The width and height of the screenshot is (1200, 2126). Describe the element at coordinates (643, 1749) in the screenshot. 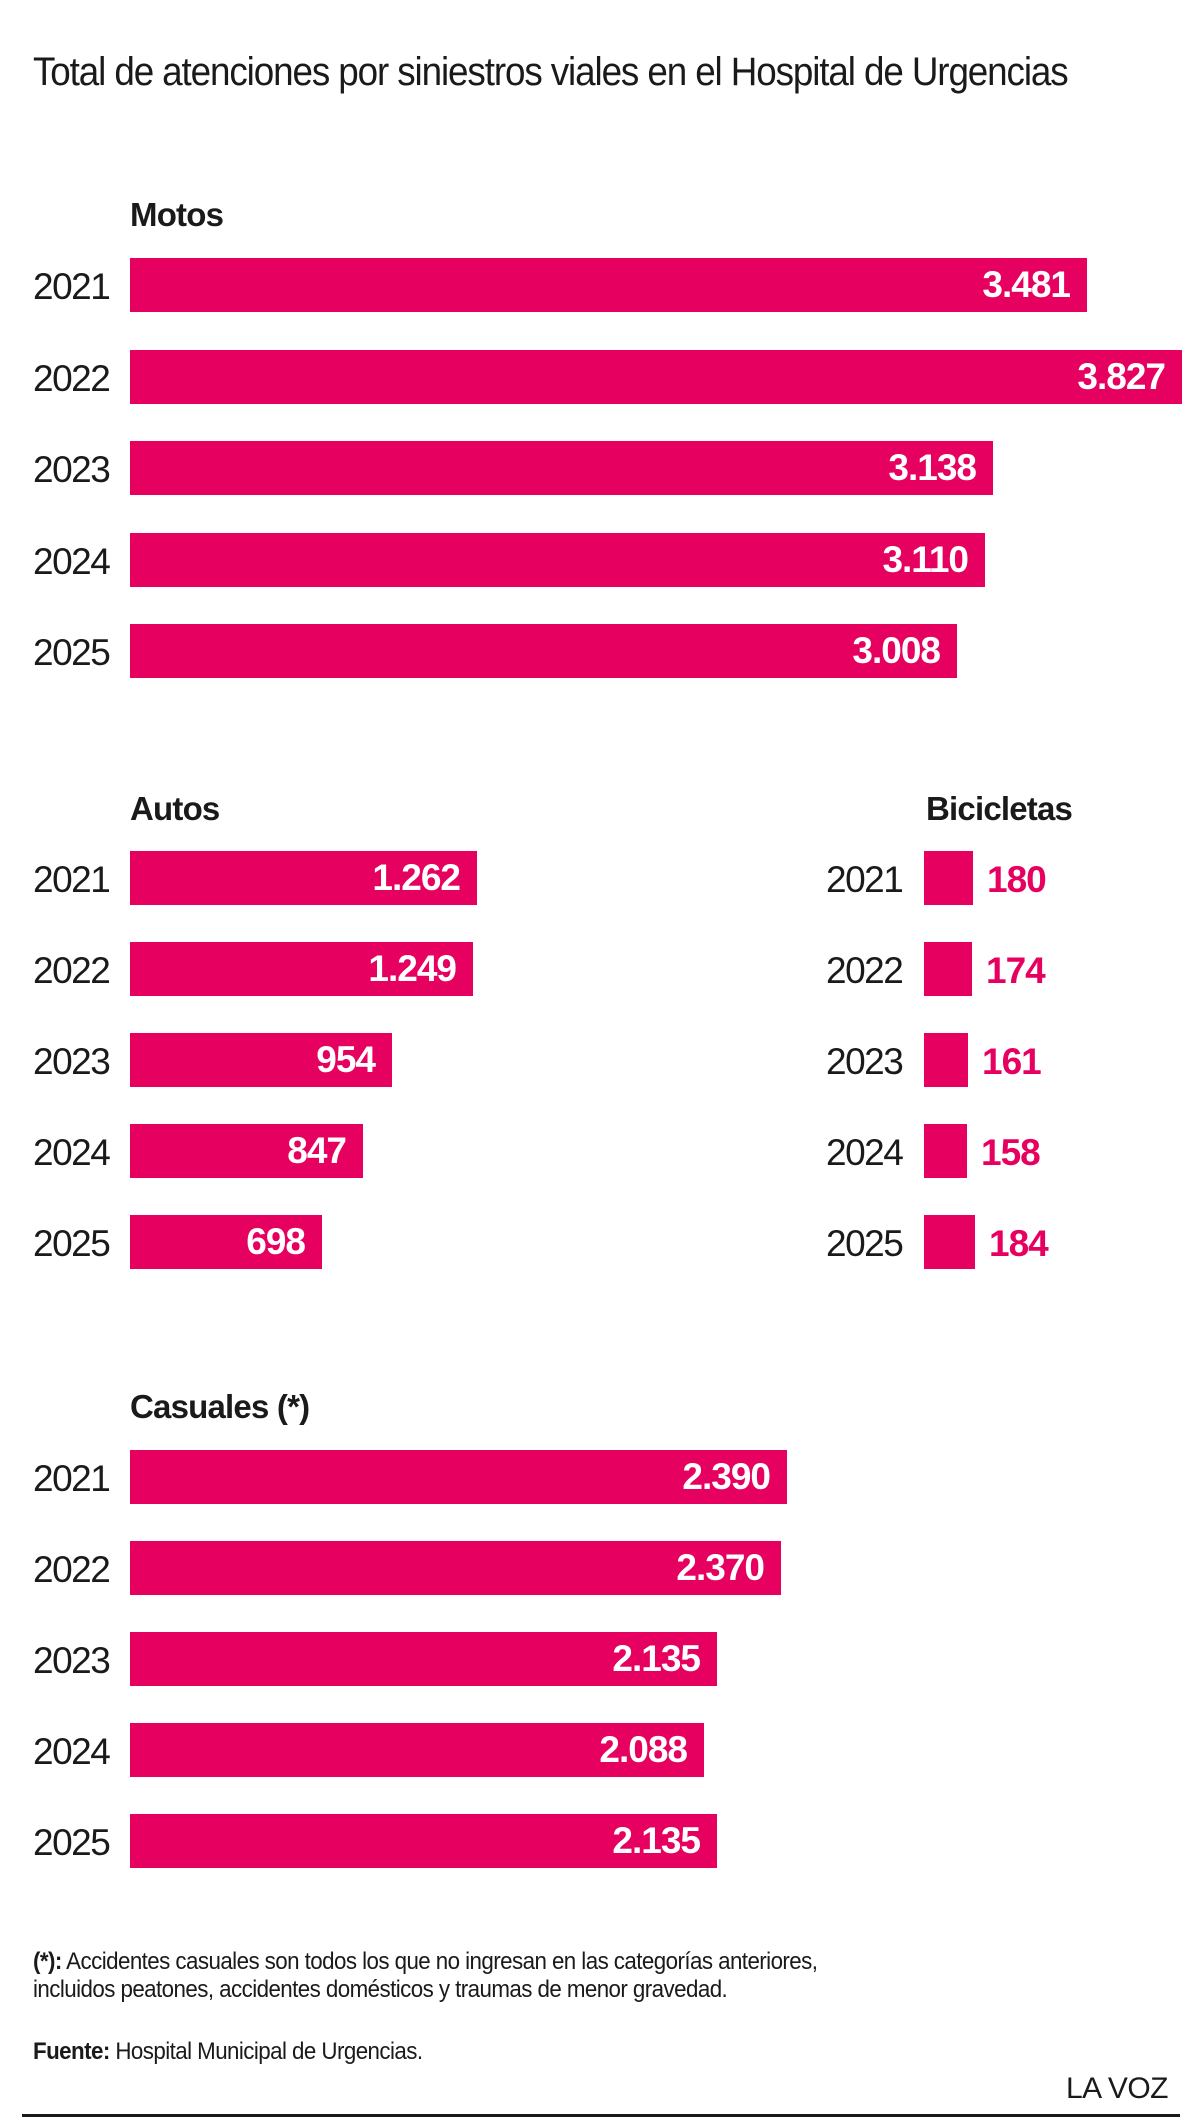

I see `value-label: 2.088` at that location.